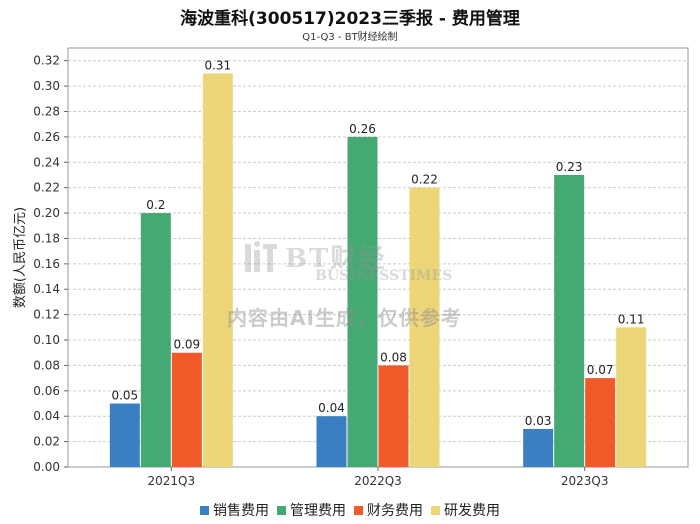 This screenshot has width=700, height=524. Describe the element at coordinates (378, 481) in the screenshot. I see `x-tick-label: 2022Q3` at that location.